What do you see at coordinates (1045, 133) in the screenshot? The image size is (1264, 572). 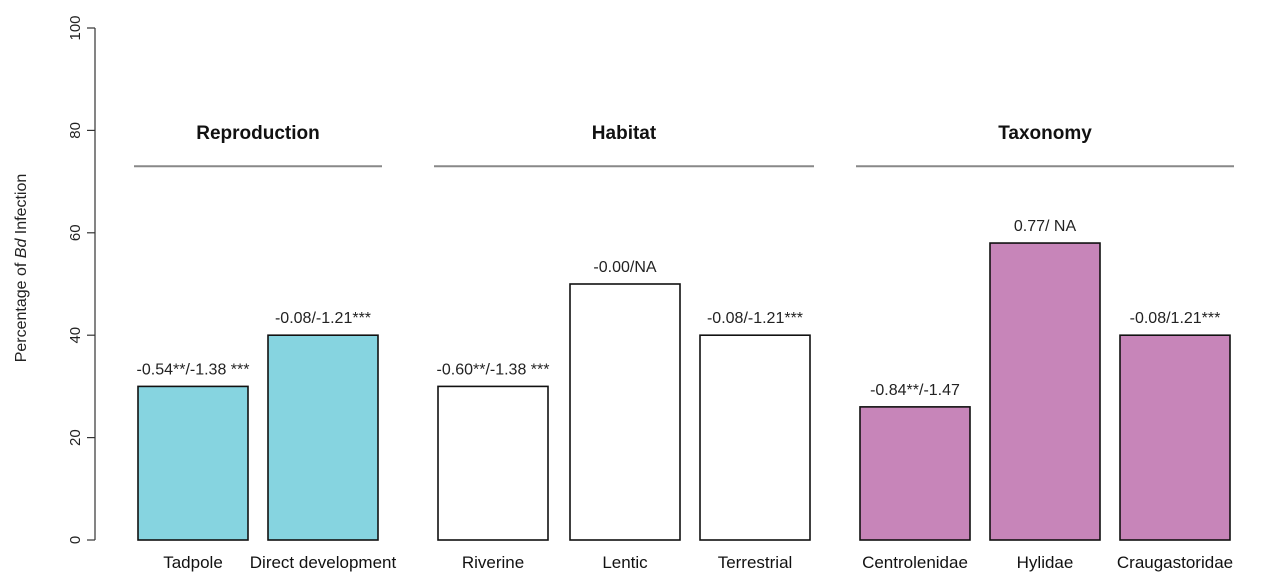 I see `group-title: Taxonomy` at bounding box center [1045, 133].